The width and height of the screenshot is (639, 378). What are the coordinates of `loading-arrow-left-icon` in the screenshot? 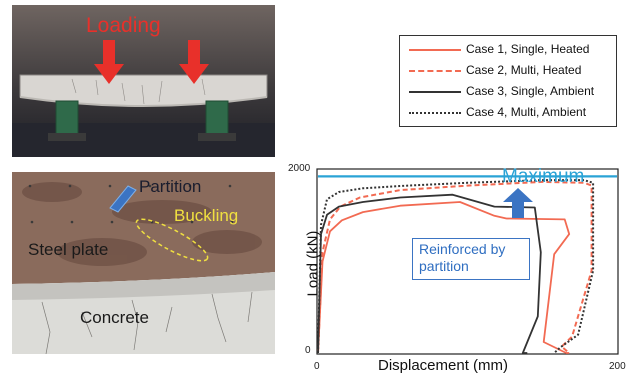 It's located at (109, 62).